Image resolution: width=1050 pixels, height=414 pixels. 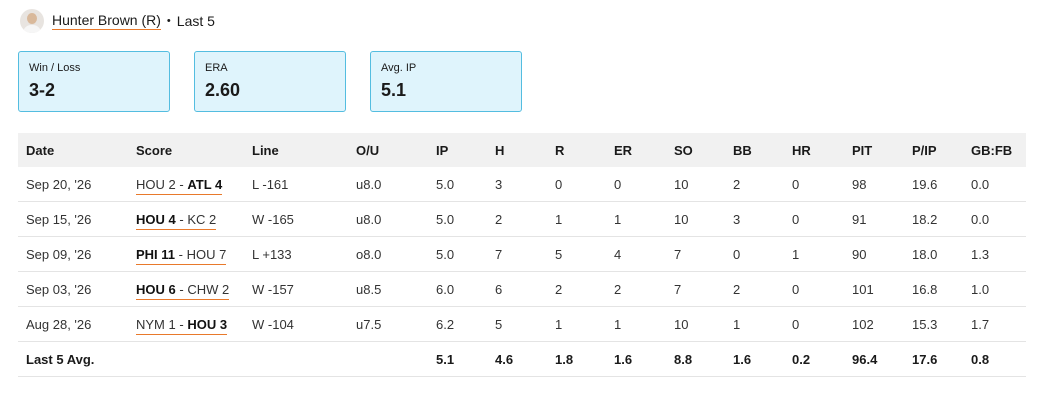 What do you see at coordinates (270, 81) in the screenshot?
I see `stat-card: ERA 2.60` at bounding box center [270, 81].